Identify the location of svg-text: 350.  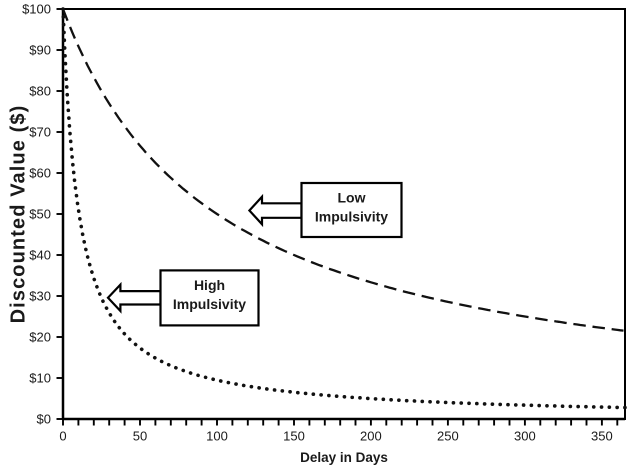
(602, 436).